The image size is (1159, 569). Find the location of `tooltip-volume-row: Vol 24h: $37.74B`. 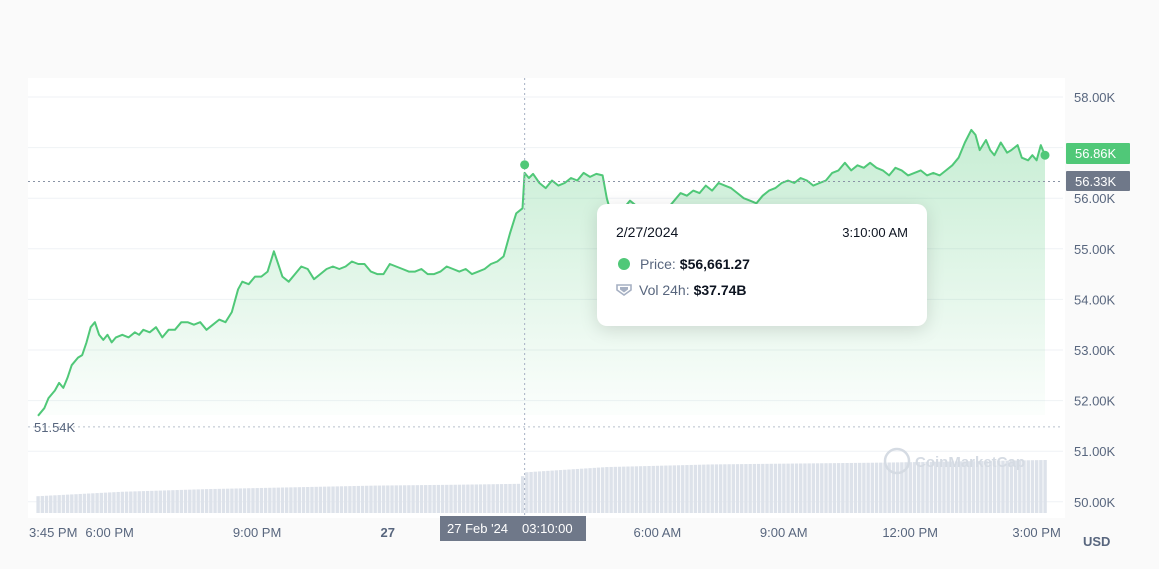

tooltip-volume-row: Vol 24h: $37.74B is located at coordinates (762, 290).